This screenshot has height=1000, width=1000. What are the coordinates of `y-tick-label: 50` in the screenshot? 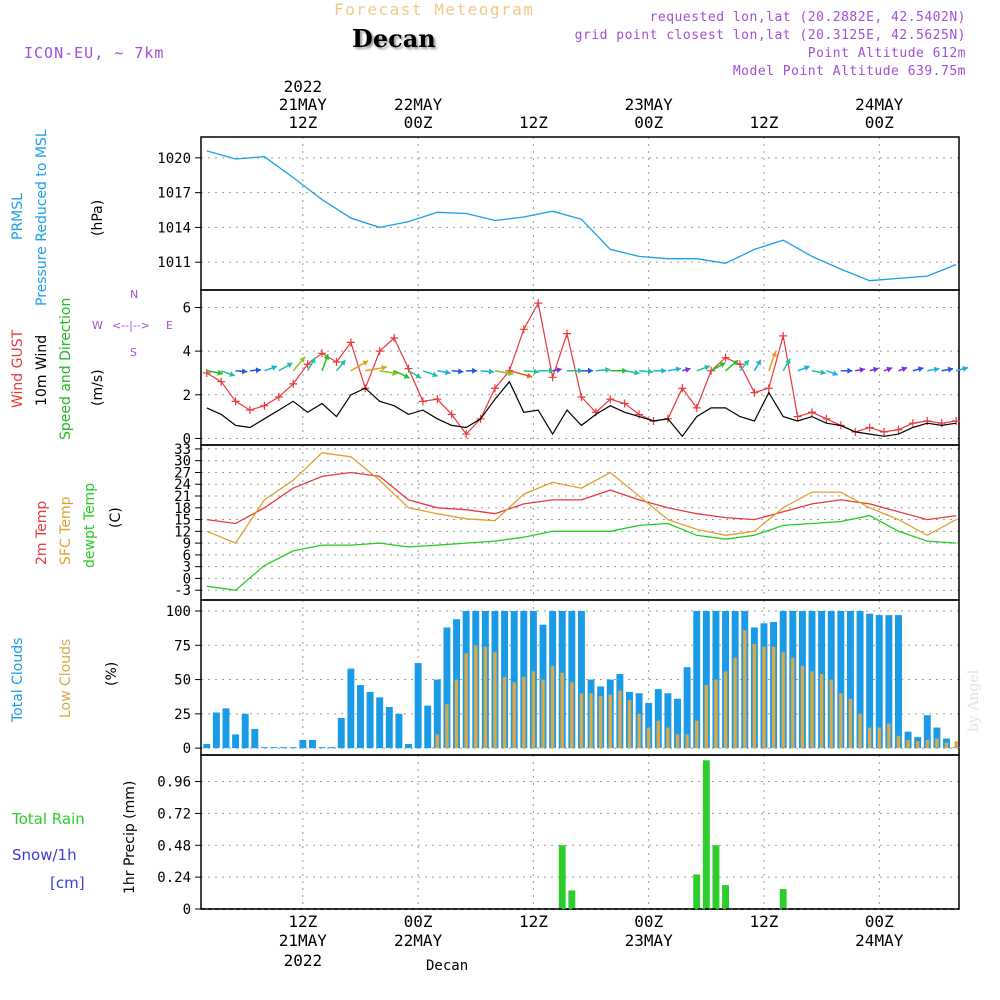 It's located at (182, 681).